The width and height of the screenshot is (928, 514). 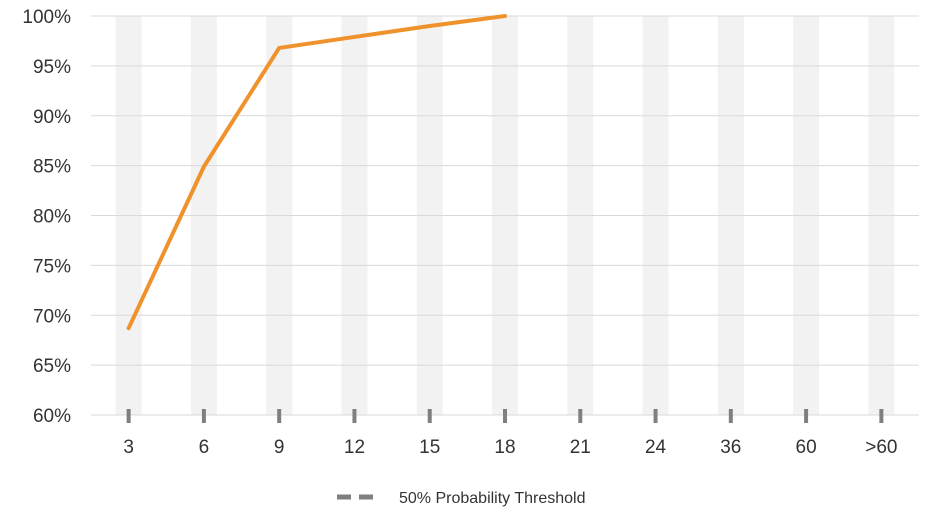 I want to click on x-tick-label: 24, so click(x=656, y=447).